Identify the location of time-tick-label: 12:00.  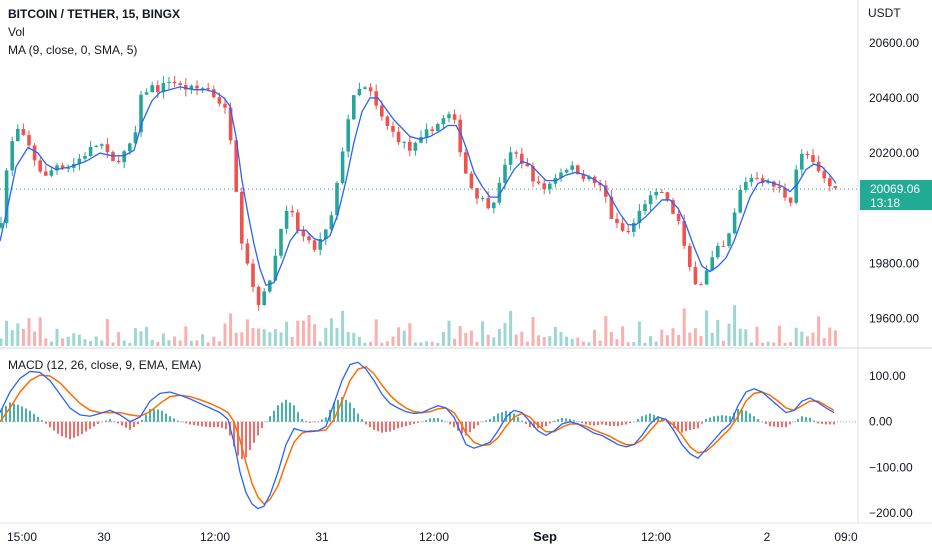
(434, 537).